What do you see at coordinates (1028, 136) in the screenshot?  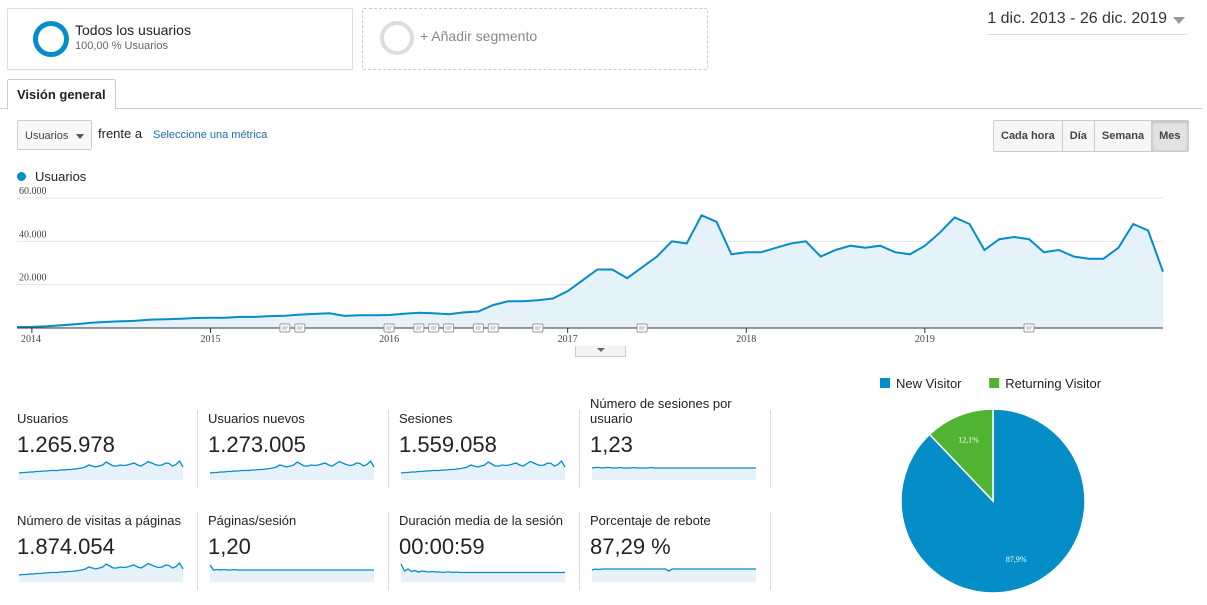 I see `granularity-hourly-button: Cada hora` at bounding box center [1028, 136].